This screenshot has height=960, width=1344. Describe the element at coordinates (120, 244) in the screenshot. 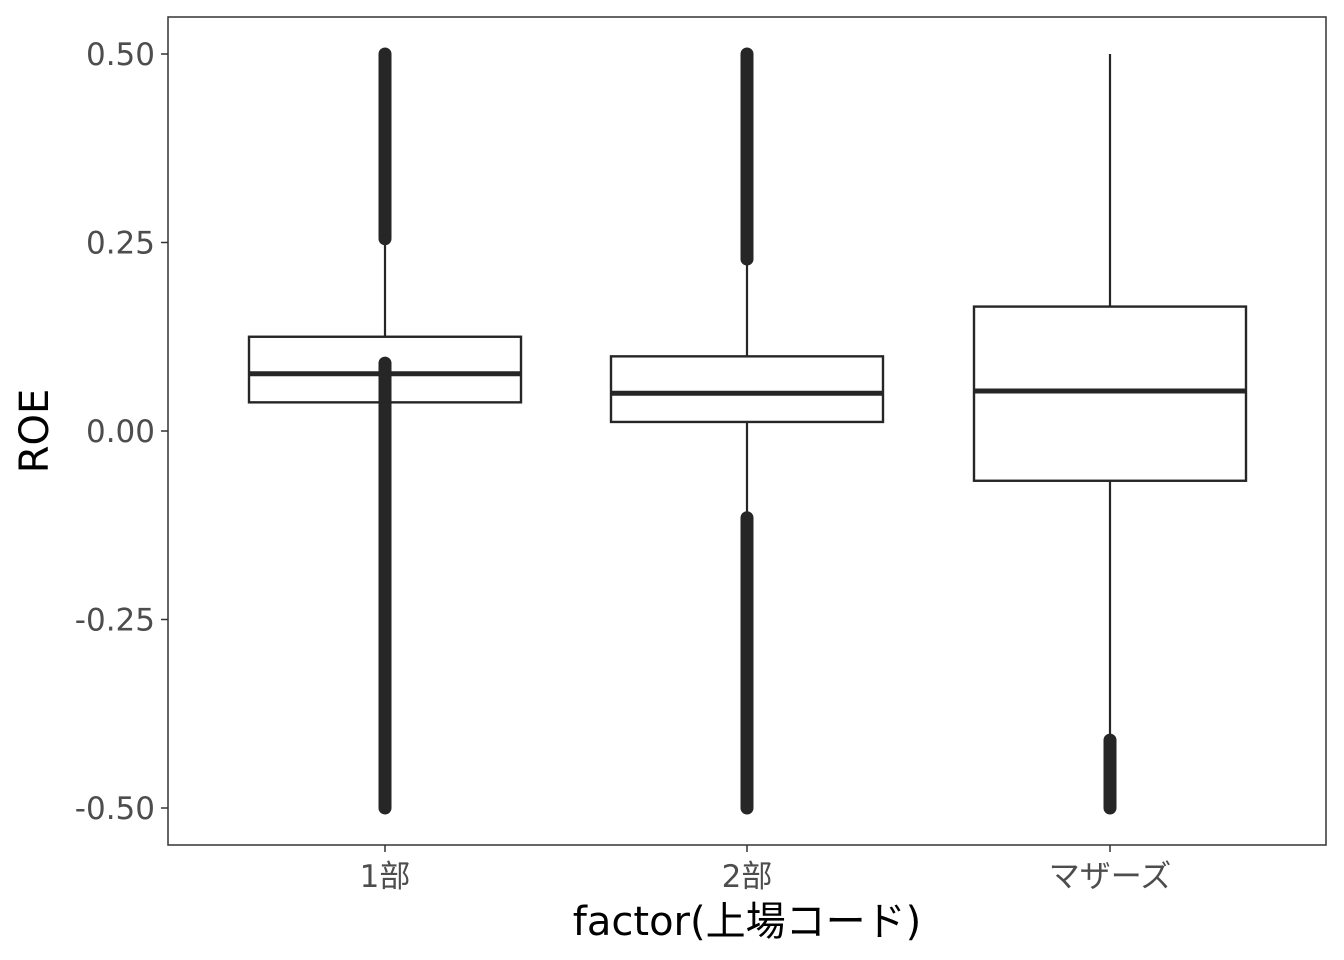

I see `y-tick-label: 0.25` at that location.